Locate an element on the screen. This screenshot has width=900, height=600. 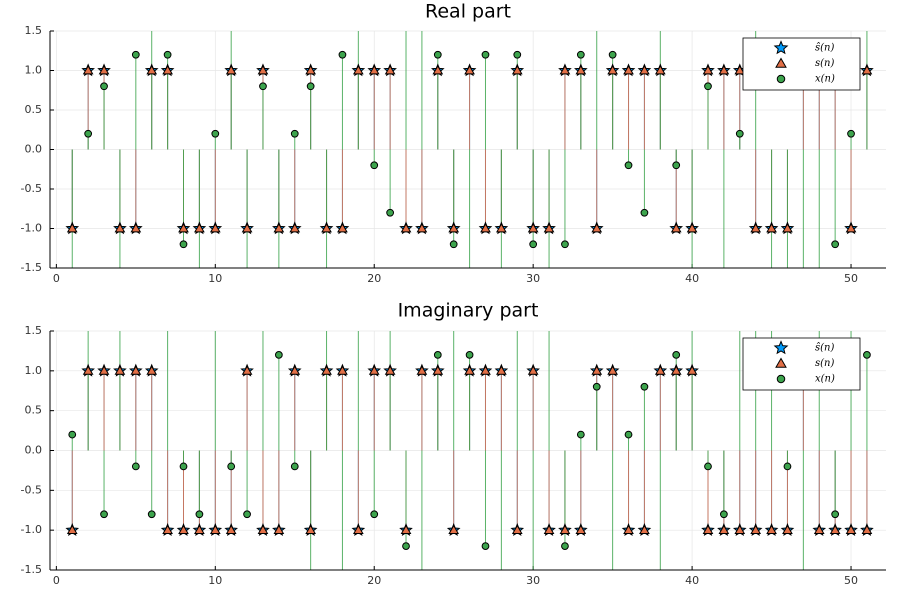
x-tick-label: 20 is located at coordinates (374, 278).